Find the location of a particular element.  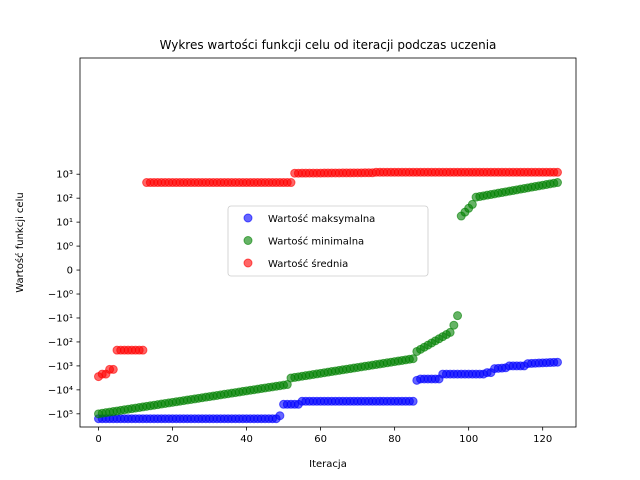

x-tick-label: 0 is located at coordinates (98, 439).